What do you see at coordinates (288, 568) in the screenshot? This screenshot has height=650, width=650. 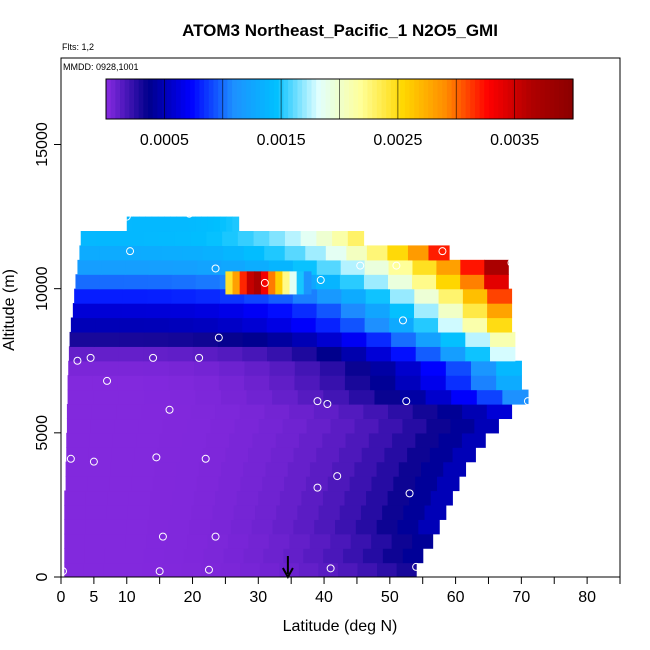 I see `latitude-marker-arrow` at bounding box center [288, 568].